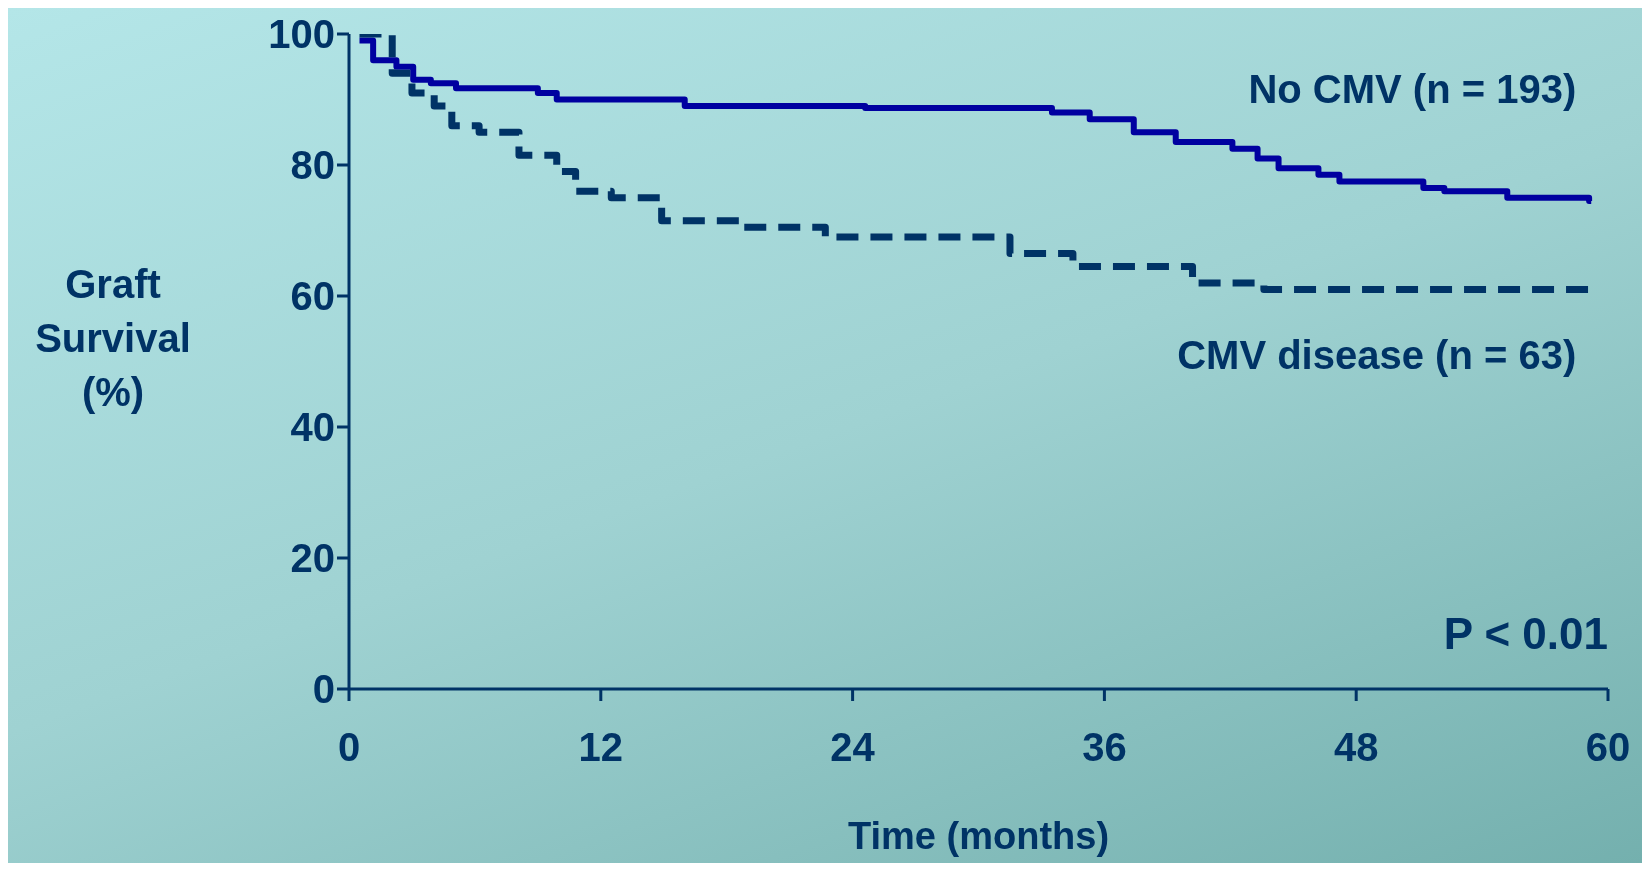 The height and width of the screenshot is (875, 1650). What do you see at coordinates (1608, 747) in the screenshot?
I see `x-tick-label: 60` at bounding box center [1608, 747].